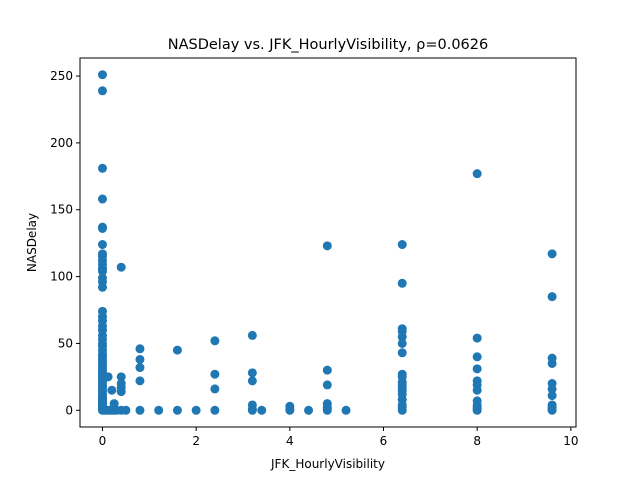  What do you see at coordinates (290, 441) in the screenshot?
I see `x-tick-label: 4` at bounding box center [290, 441].